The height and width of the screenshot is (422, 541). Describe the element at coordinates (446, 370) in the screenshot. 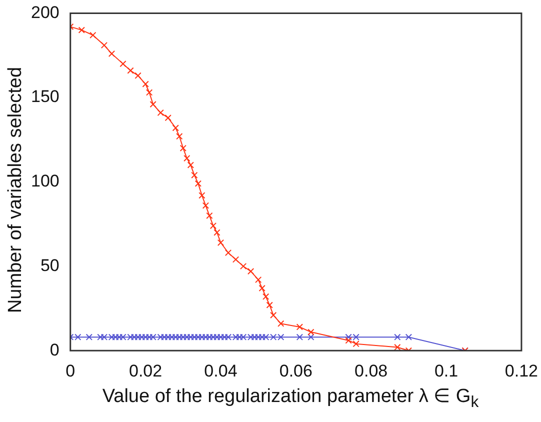

I see `x-tick-label: 0.1` at that location.